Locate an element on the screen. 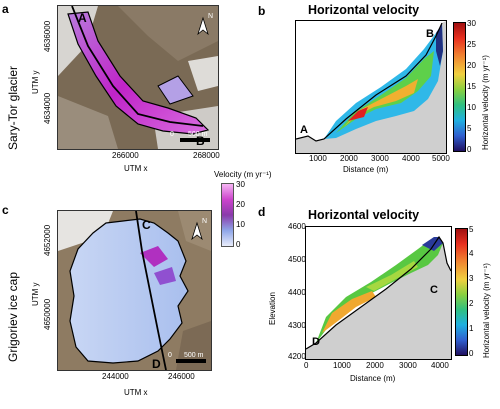 This screenshot has width=500, height=409. panel-letter-a: a is located at coordinates (5, 9).